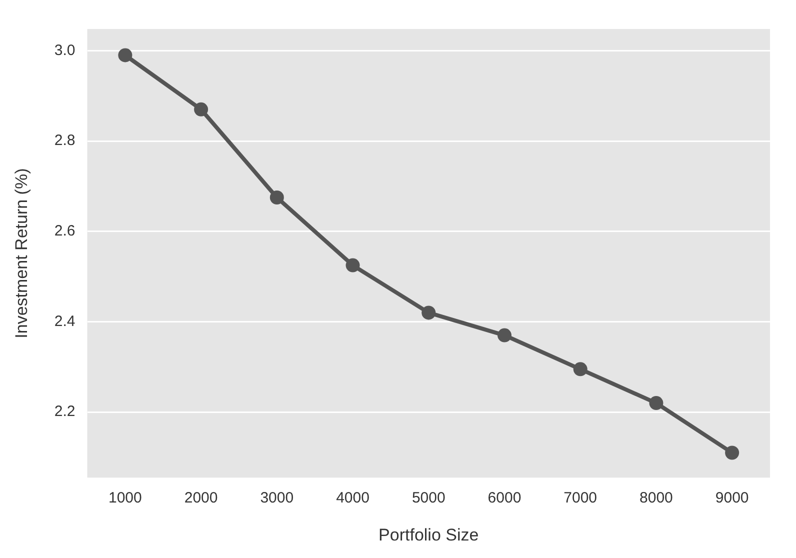 This screenshot has width=796, height=558. Describe the element at coordinates (353, 498) in the screenshot. I see `x-tick-label: 4000` at that location.